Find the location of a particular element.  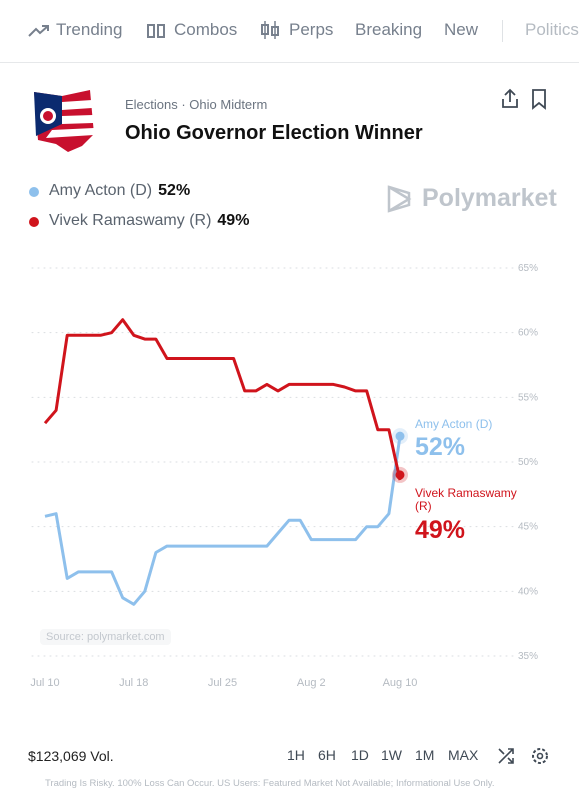

breadcrumb: Elections · Ohio Midterm is located at coordinates (196, 104).